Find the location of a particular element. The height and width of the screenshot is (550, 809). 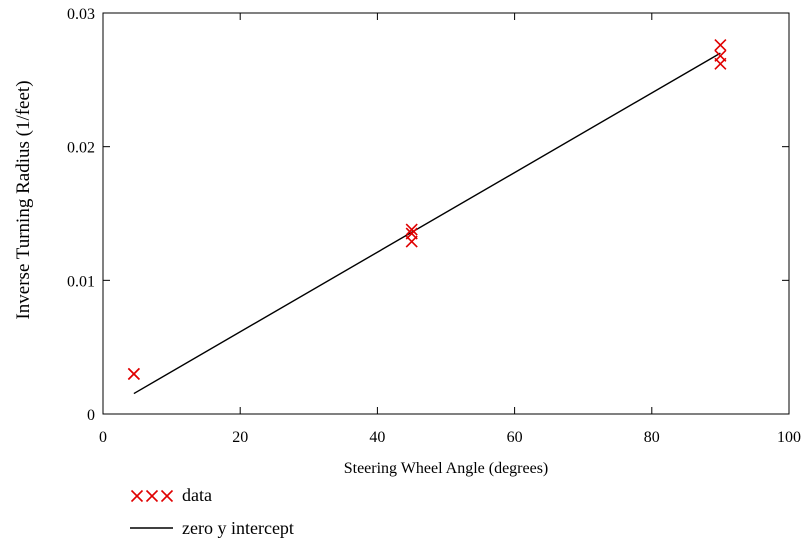

x-axis-tick-labels: 0 20 40 60 80 100 is located at coordinates (450, 437).